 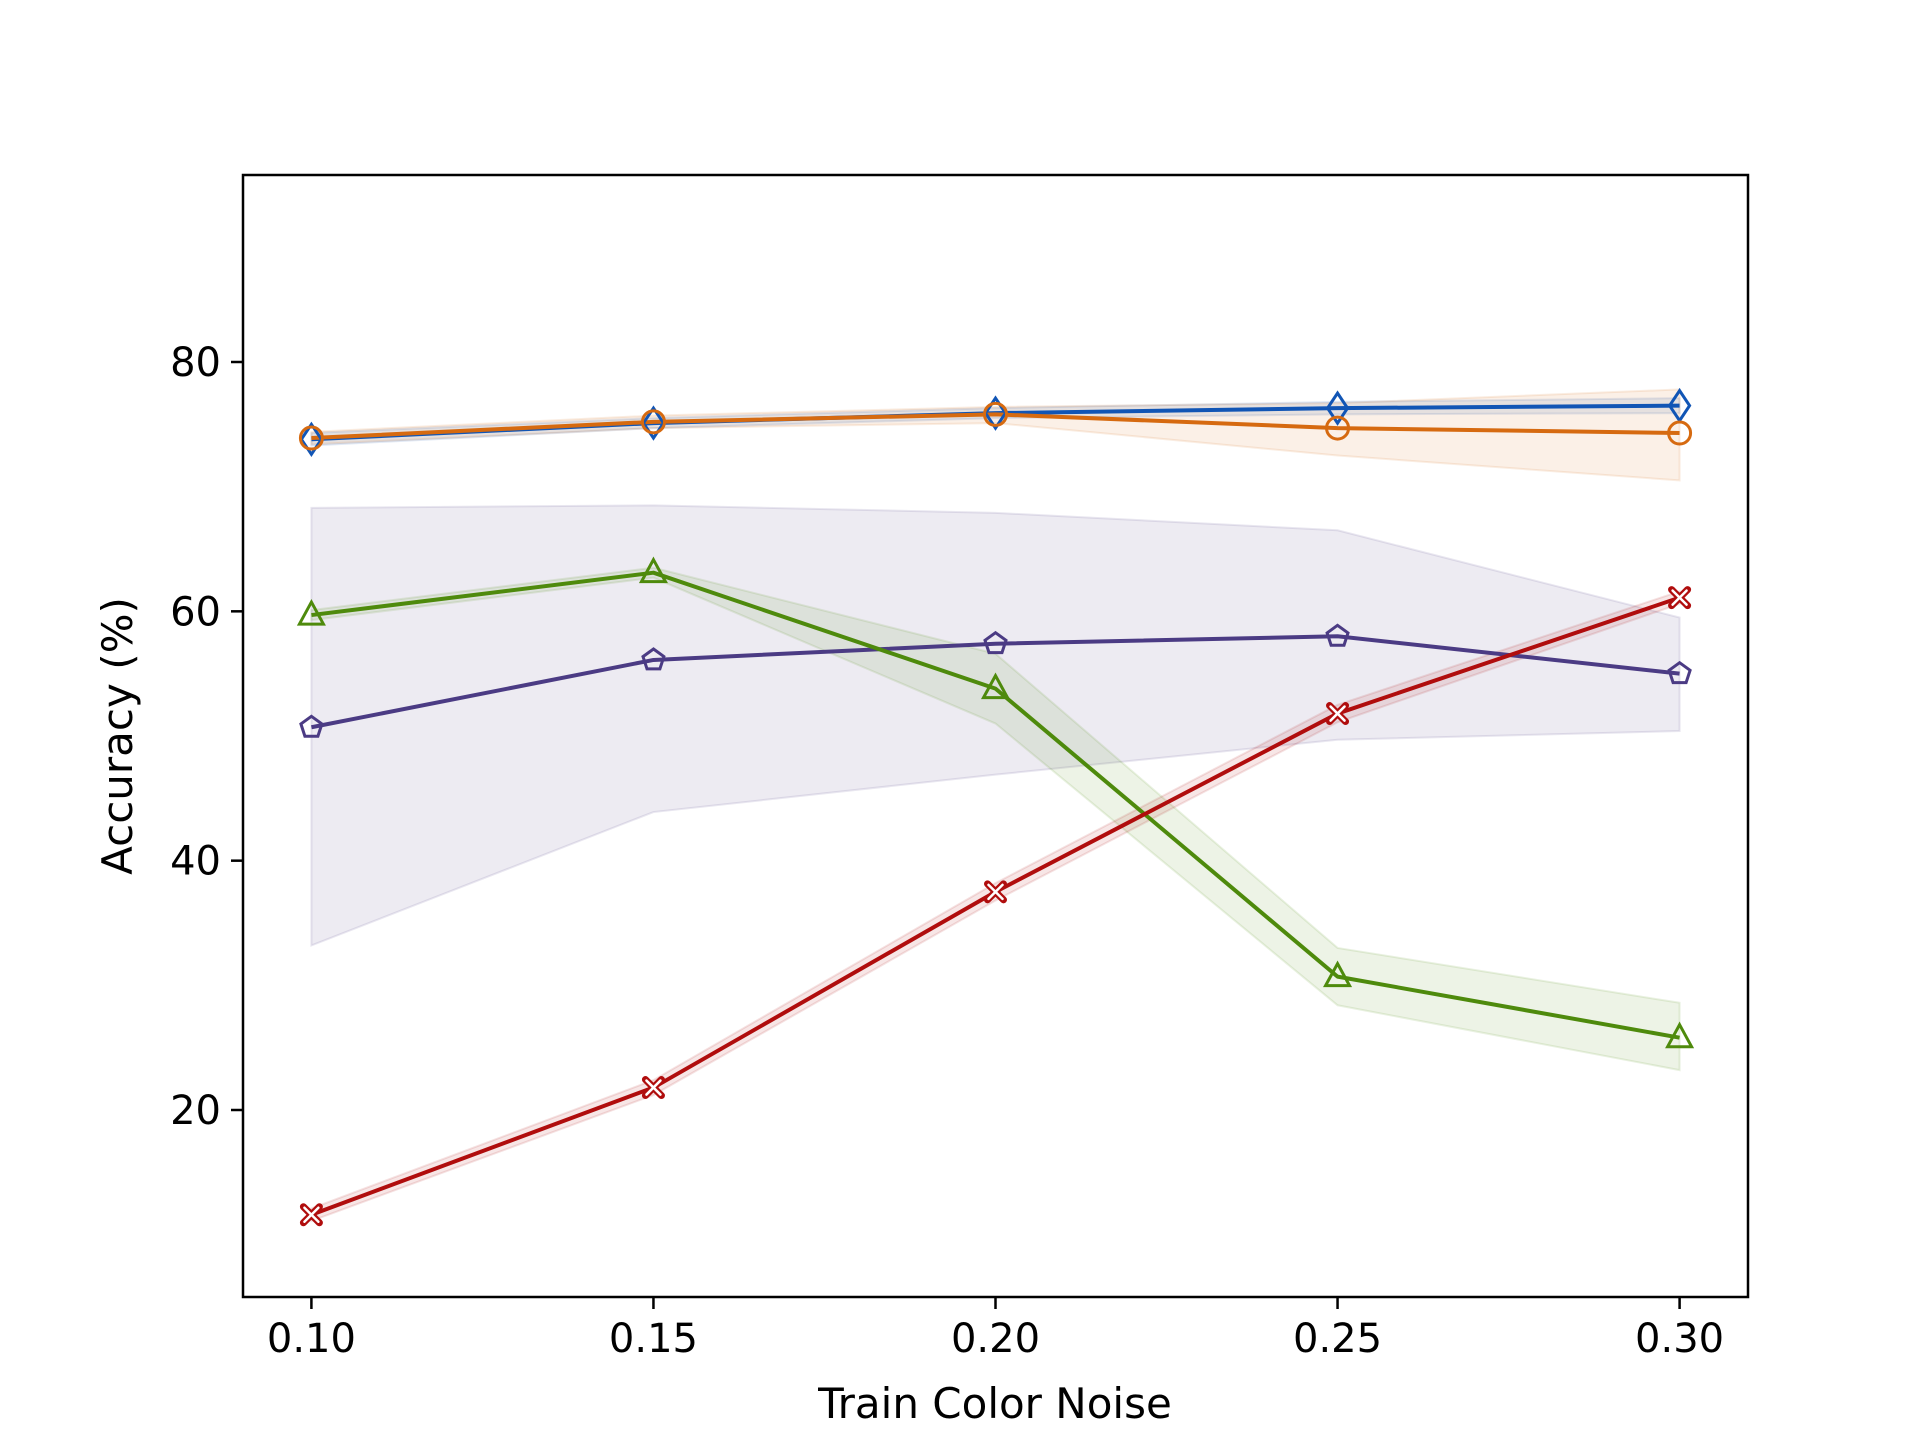 I want to click on y-tick-label-2: 60, so click(x=195, y=612).